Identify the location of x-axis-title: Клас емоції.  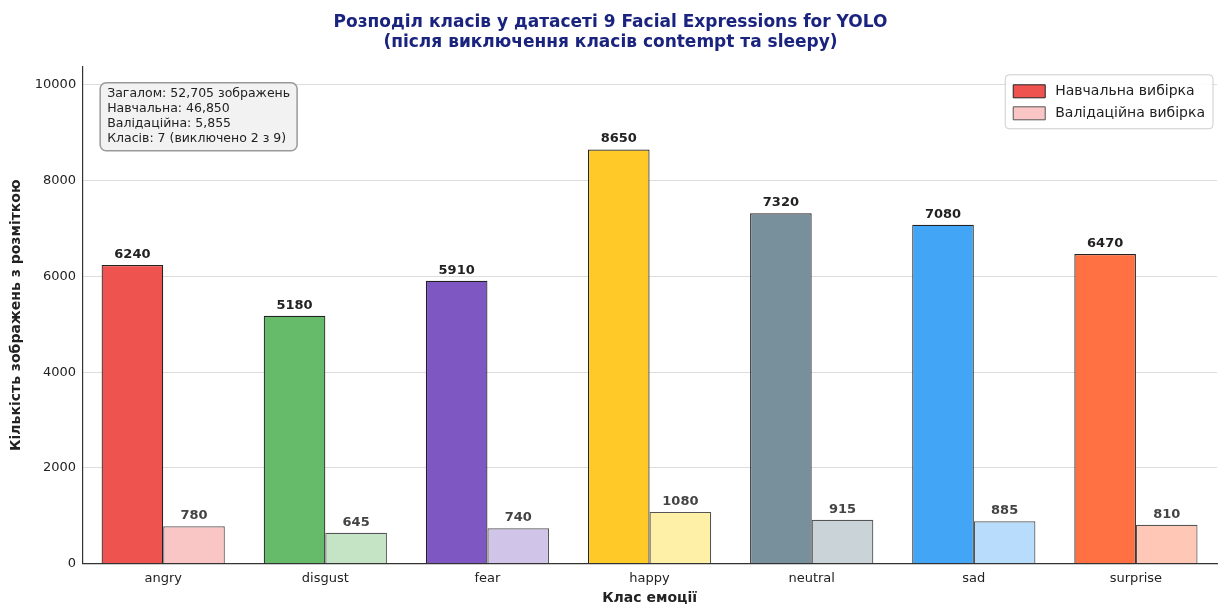
(650, 597).